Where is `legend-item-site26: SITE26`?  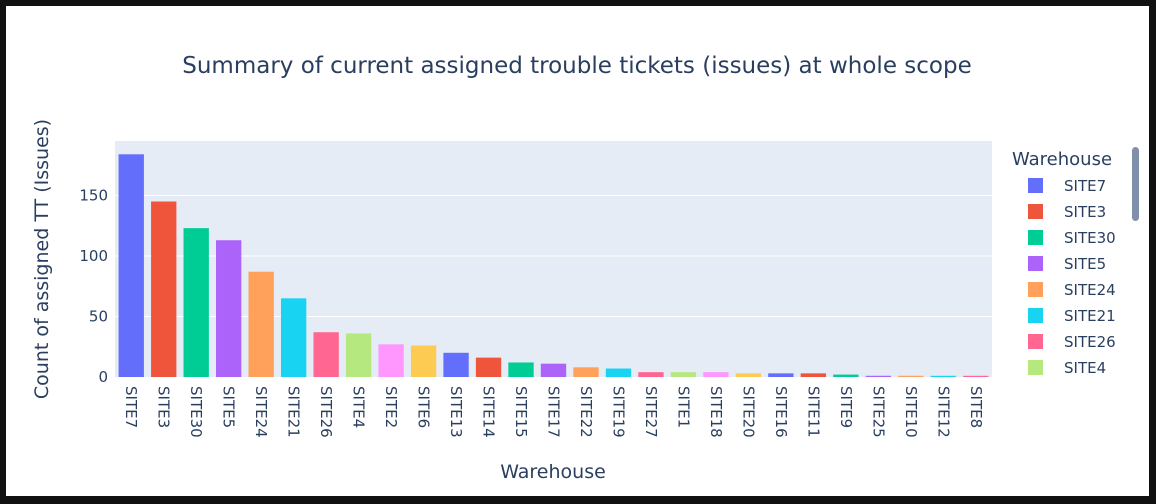
legend-item-site26: SITE26 is located at coordinates (1072, 342).